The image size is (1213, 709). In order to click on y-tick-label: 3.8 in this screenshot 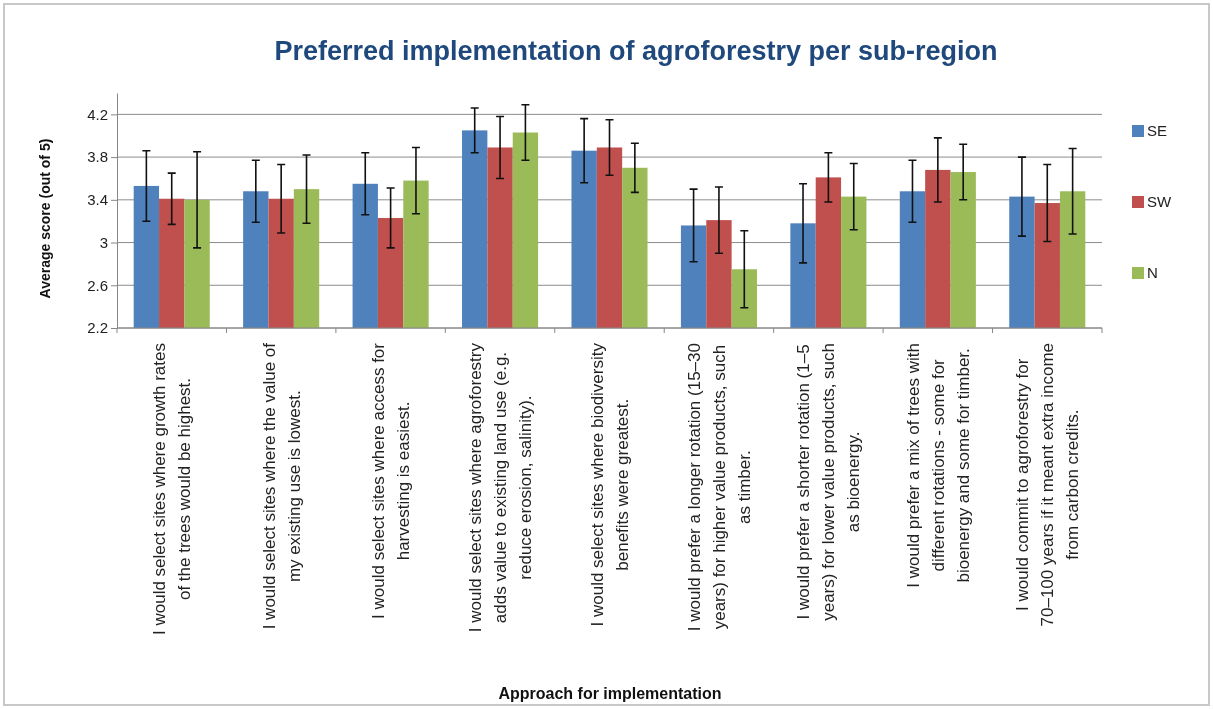, I will do `click(97, 157)`.